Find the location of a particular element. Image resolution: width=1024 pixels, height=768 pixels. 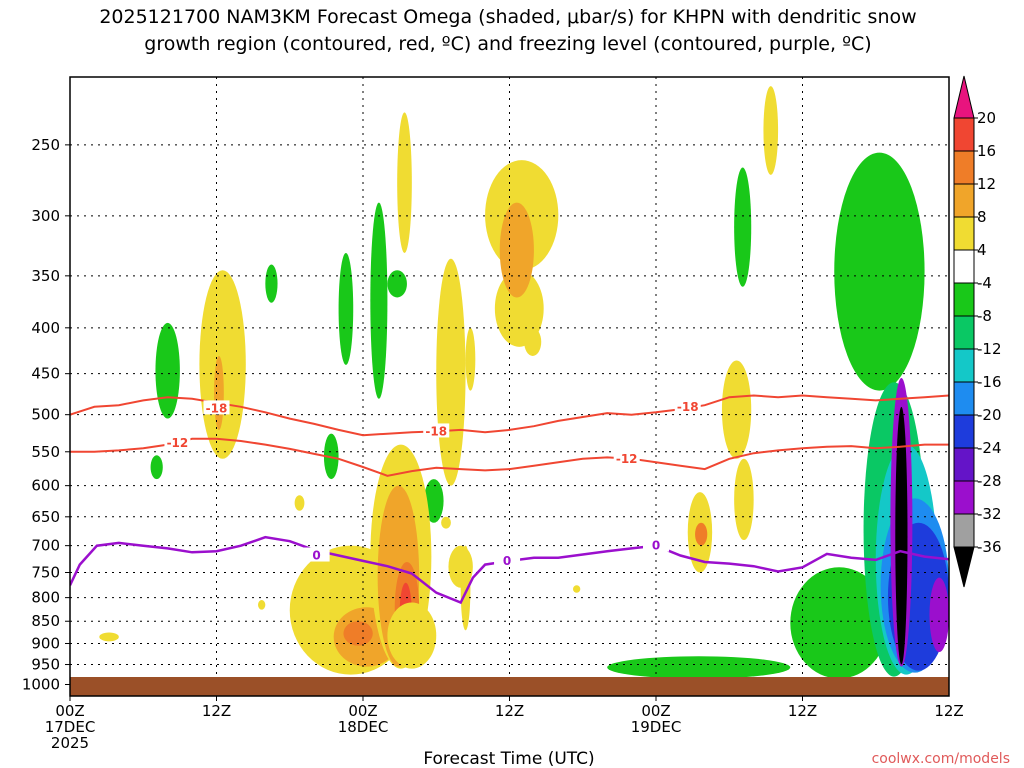

y-tick-label-500: 500 is located at coordinates (45, 415).